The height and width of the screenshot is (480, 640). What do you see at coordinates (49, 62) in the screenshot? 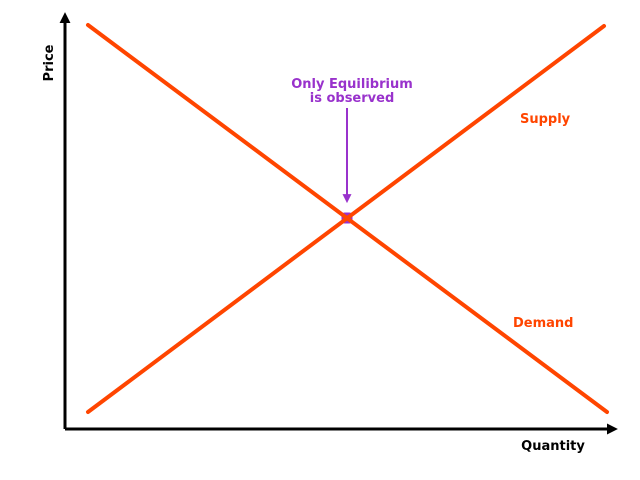
I see `y-axis-label: Price` at bounding box center [49, 62].